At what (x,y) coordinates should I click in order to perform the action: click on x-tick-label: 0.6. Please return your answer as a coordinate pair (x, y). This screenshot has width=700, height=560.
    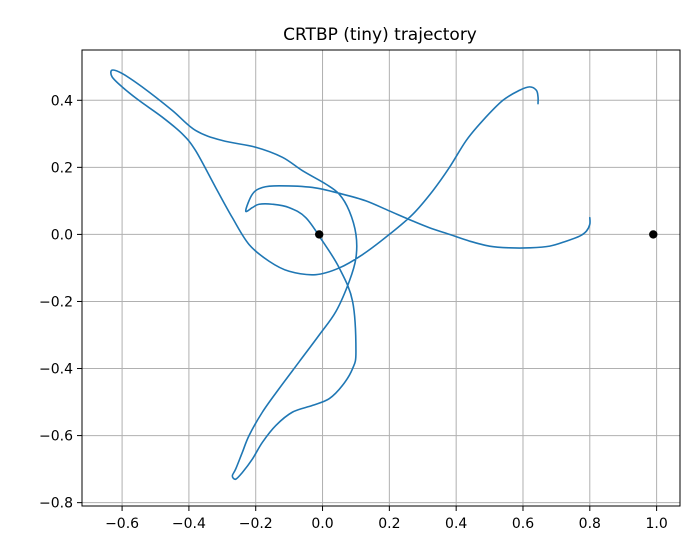
    Looking at the image, I should click on (523, 524).